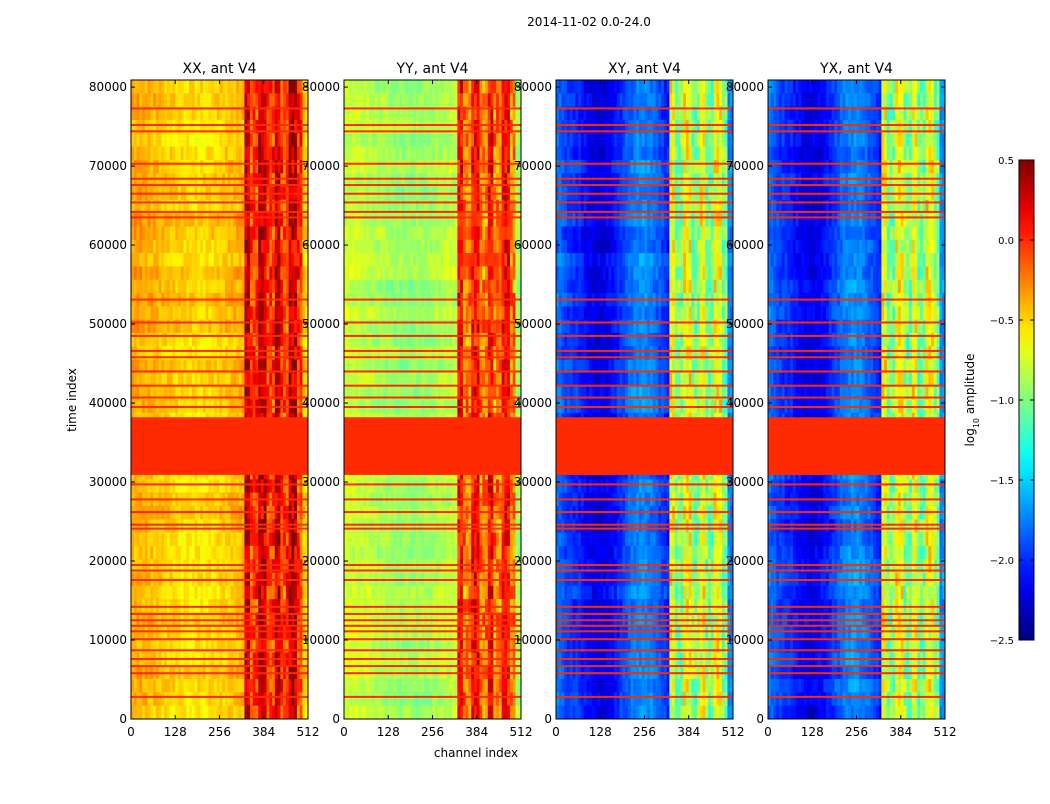 Image resolution: width=1050 pixels, height=804 pixels. What do you see at coordinates (108, 245) in the screenshot?
I see `y-tick-label: 60000` at bounding box center [108, 245].